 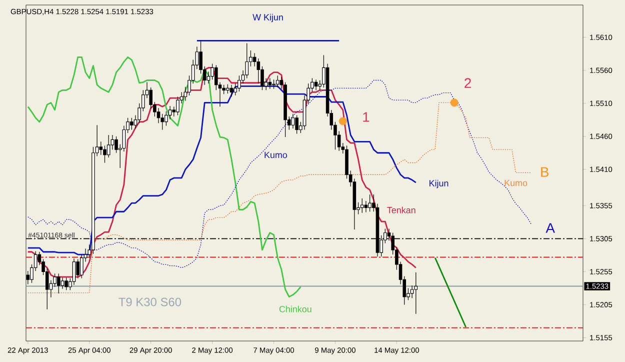 What do you see at coordinates (295, 309) in the screenshot?
I see `series-label: Chinkou` at bounding box center [295, 309].